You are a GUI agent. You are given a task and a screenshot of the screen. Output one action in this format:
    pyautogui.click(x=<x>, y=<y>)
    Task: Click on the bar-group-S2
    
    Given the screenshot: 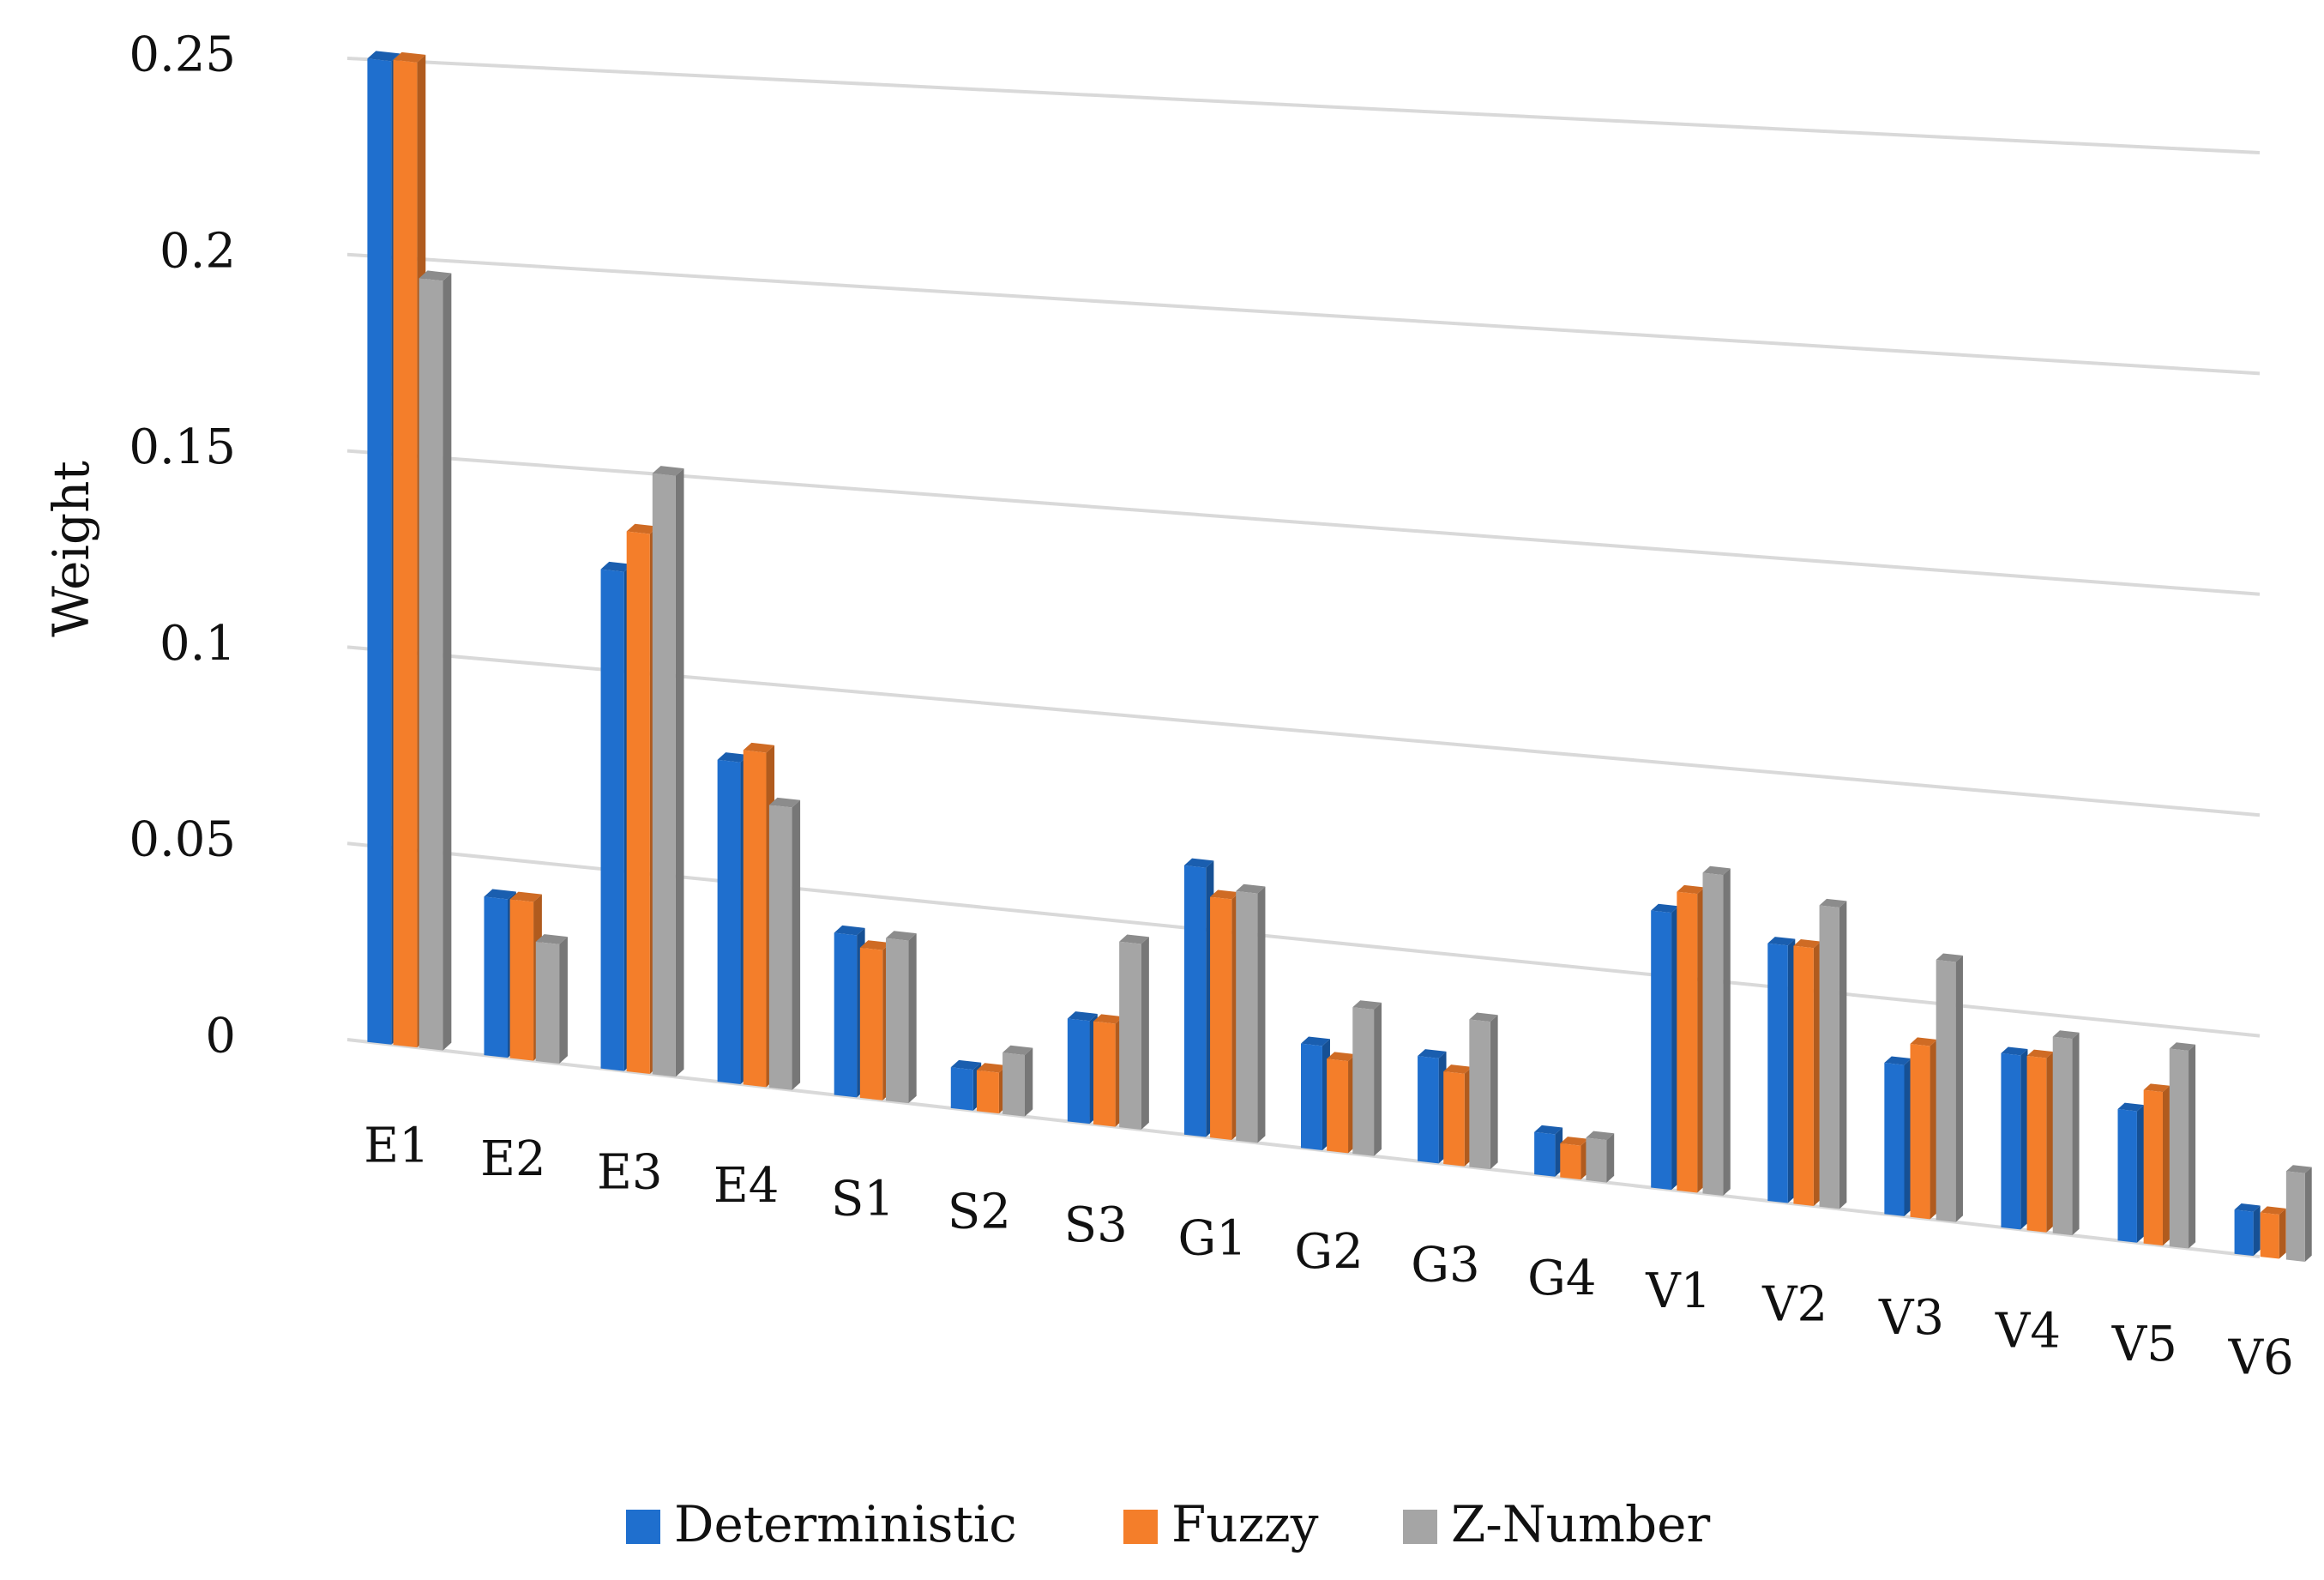 What is the action you would take?
    pyautogui.click(x=991, y=1081)
    